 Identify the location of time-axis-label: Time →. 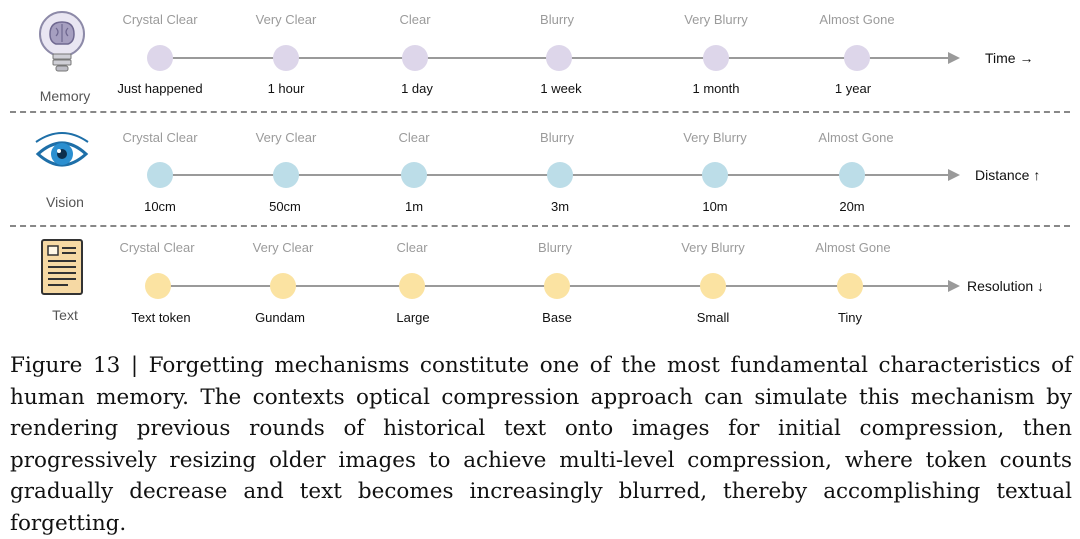
(1009, 58).